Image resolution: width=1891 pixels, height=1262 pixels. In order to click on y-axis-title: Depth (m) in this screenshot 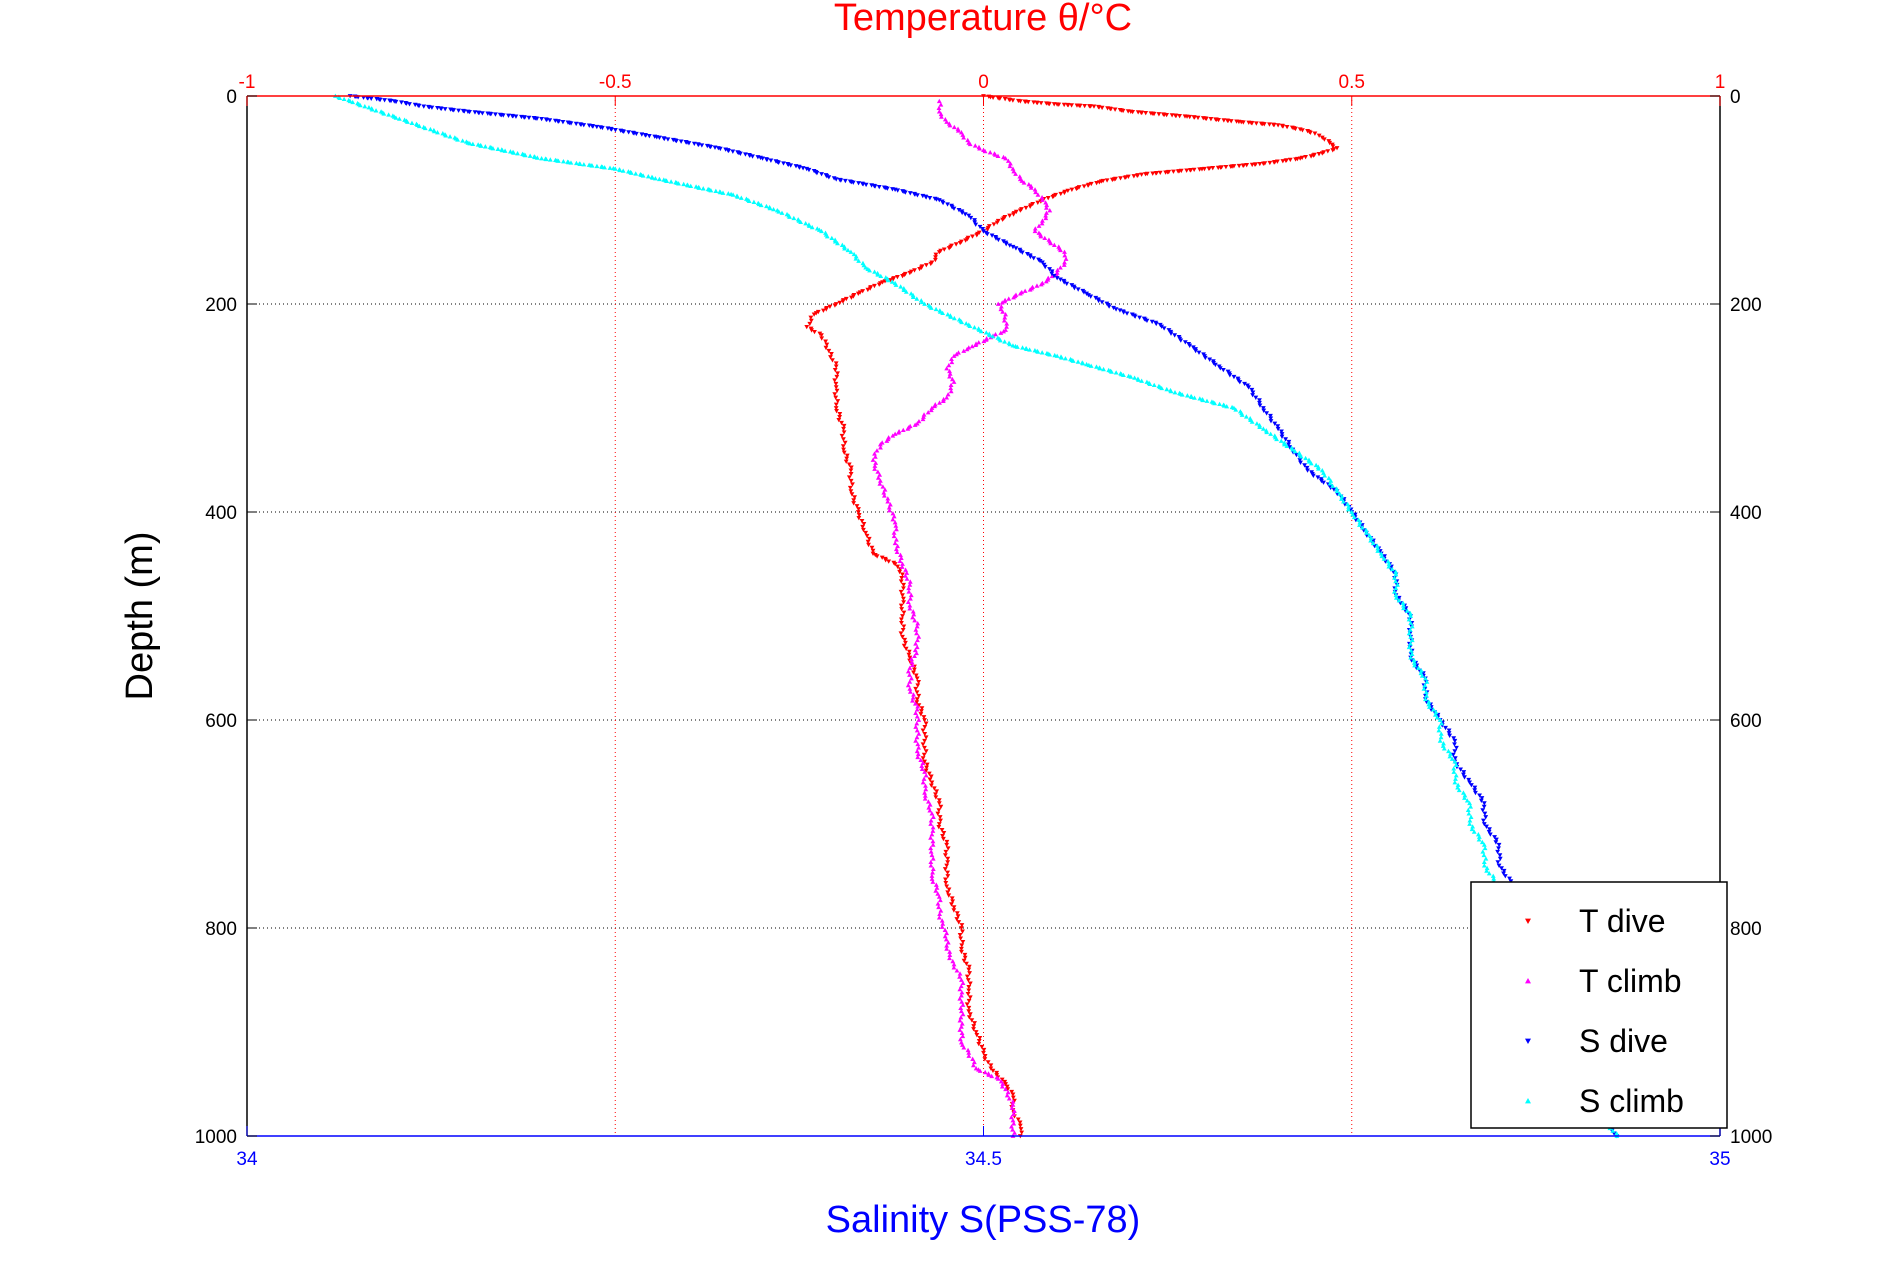, I will do `click(140, 616)`.